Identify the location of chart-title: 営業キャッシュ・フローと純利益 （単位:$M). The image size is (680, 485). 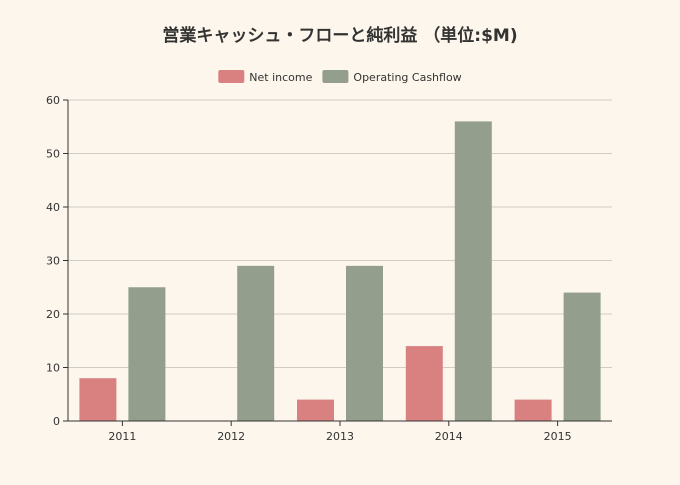
(339, 35).